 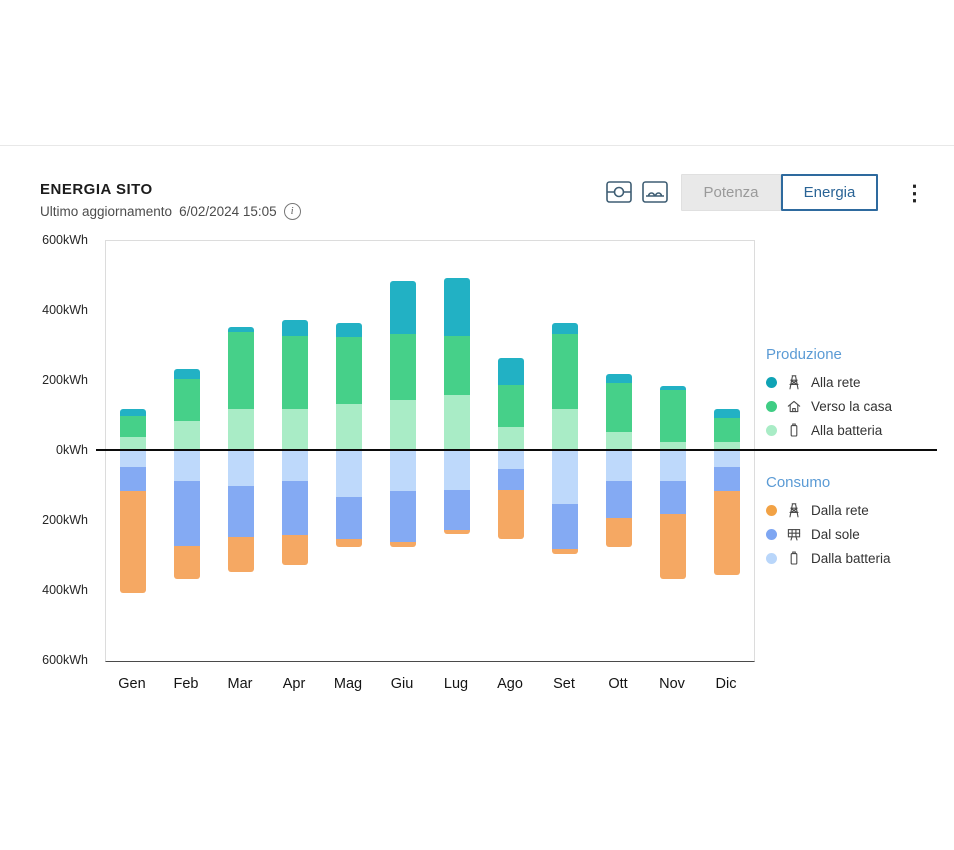 What do you see at coordinates (731, 192) in the screenshot?
I see `potenza-button: Potenza` at bounding box center [731, 192].